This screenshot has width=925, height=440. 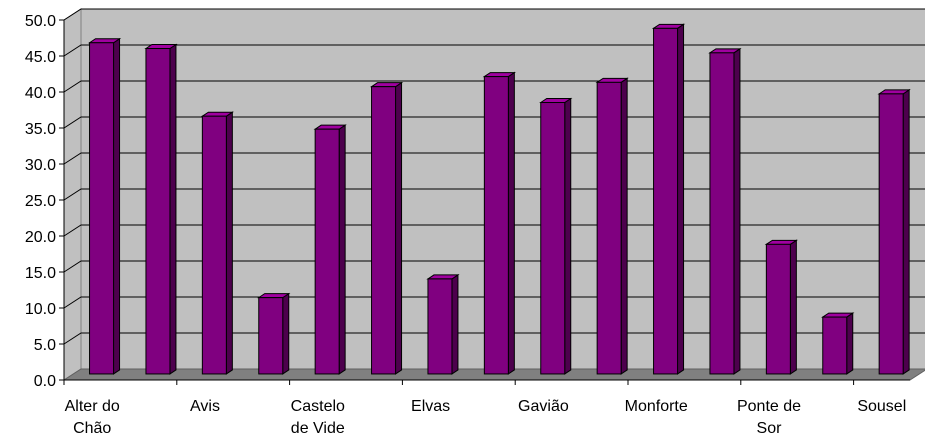 I want to click on y-tick-label: 5.0, so click(x=45, y=345).